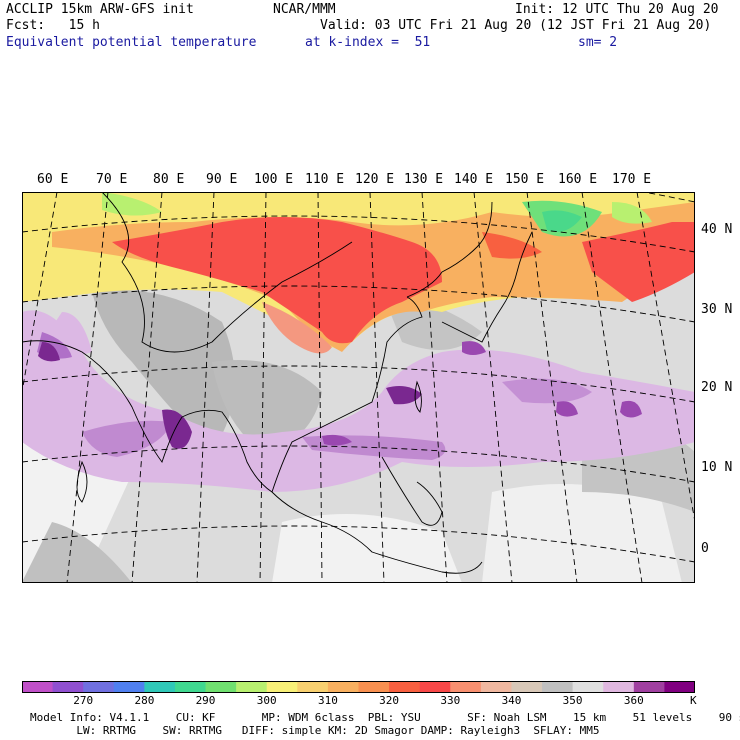 The image size is (740, 740). Describe the element at coordinates (693, 700) in the screenshot. I see `colorbar-unit: K` at that location.